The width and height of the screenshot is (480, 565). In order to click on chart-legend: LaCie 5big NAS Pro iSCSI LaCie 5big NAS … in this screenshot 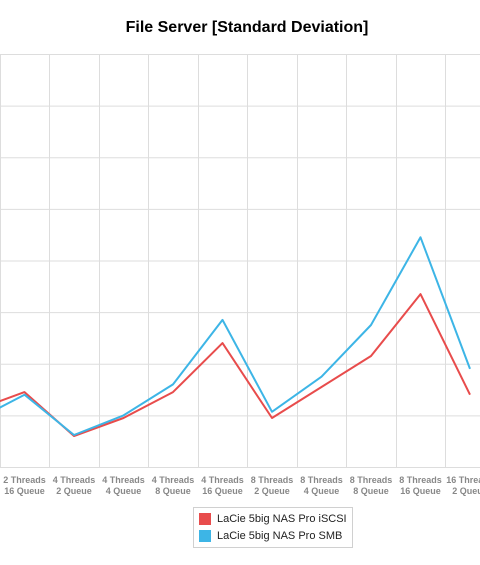, I will do `click(273, 527)`.